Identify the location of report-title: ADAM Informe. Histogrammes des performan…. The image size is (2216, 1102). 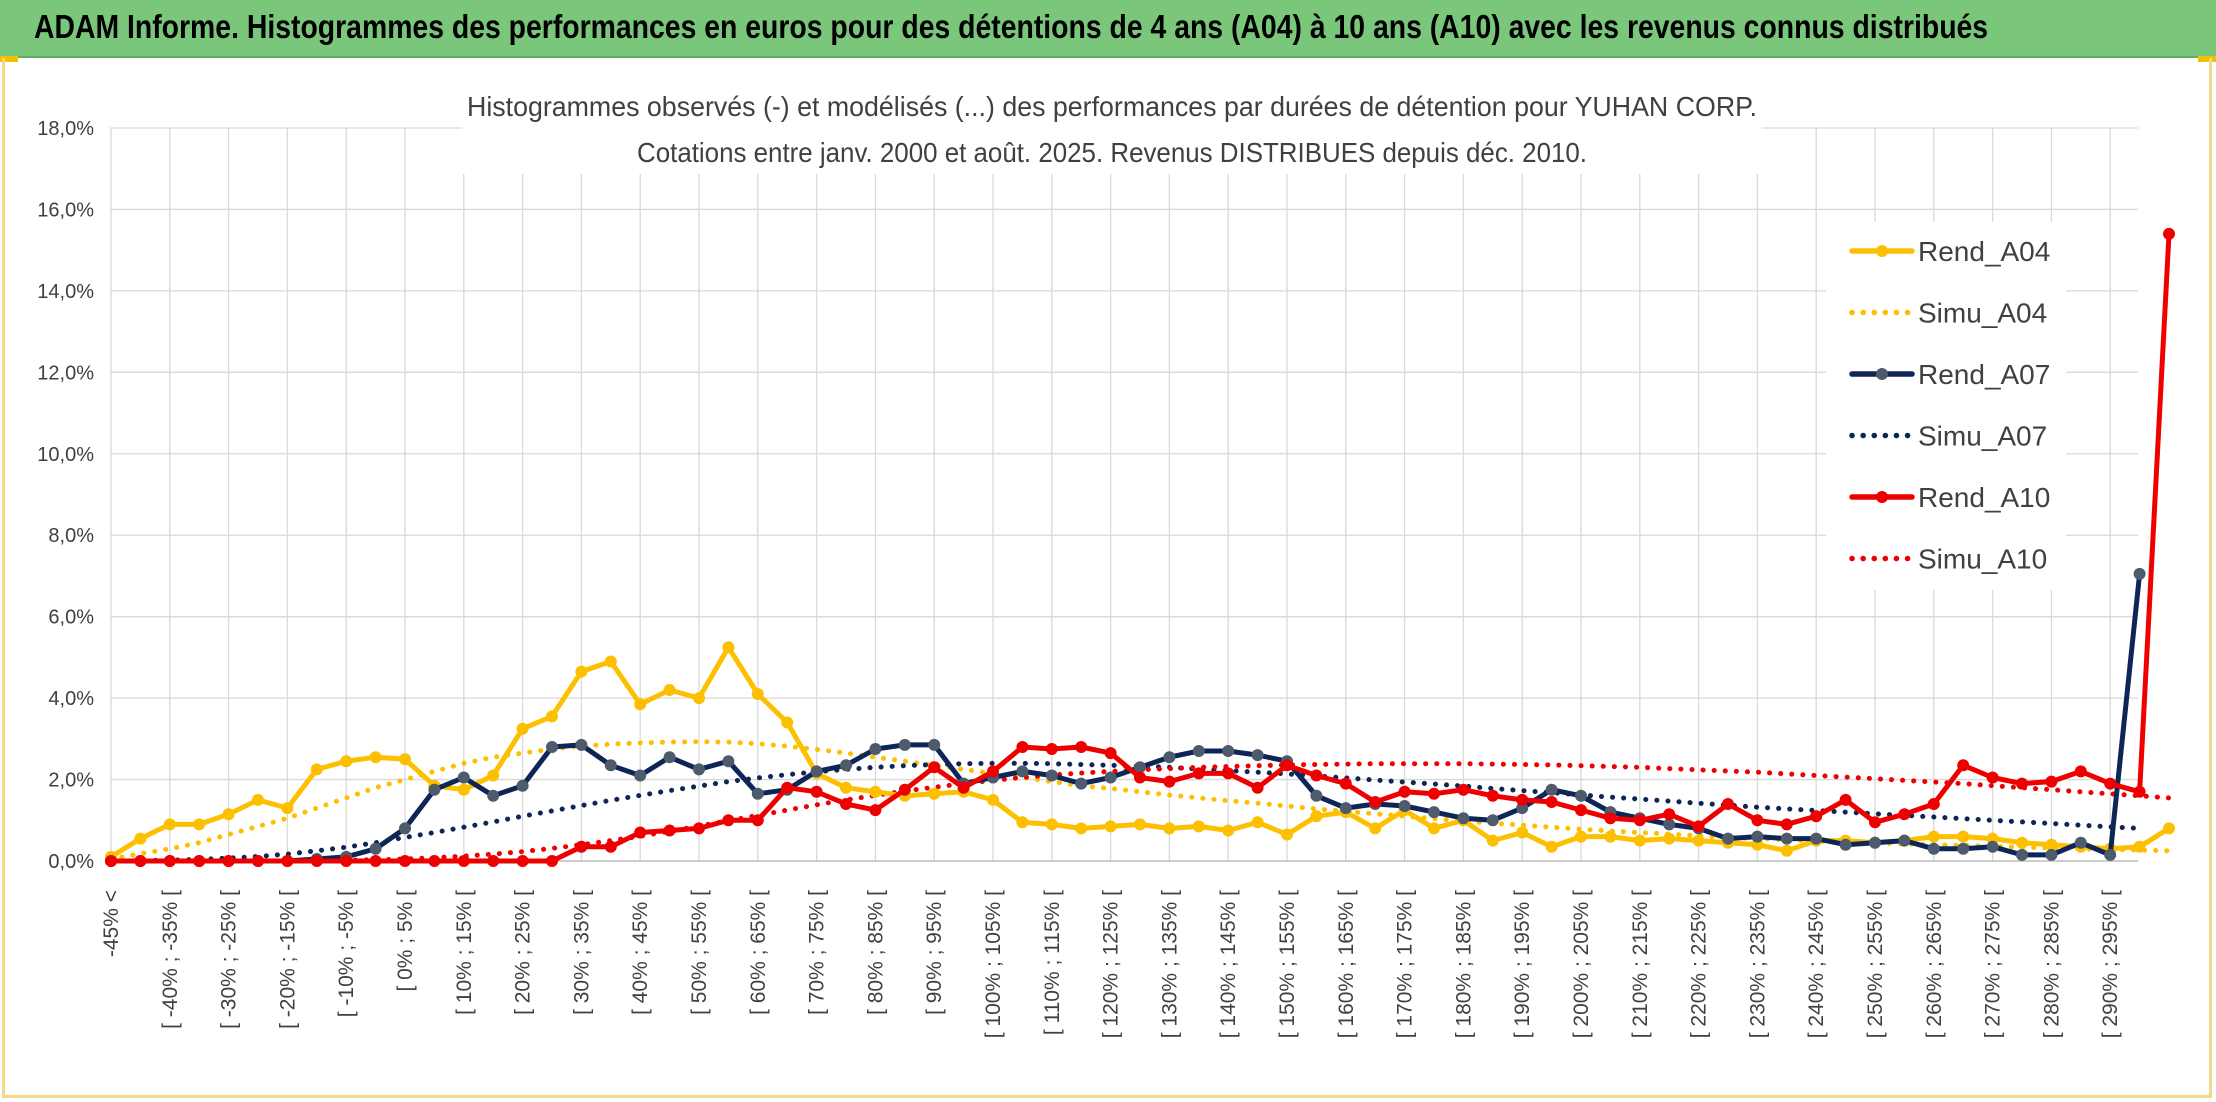
(1011, 26).